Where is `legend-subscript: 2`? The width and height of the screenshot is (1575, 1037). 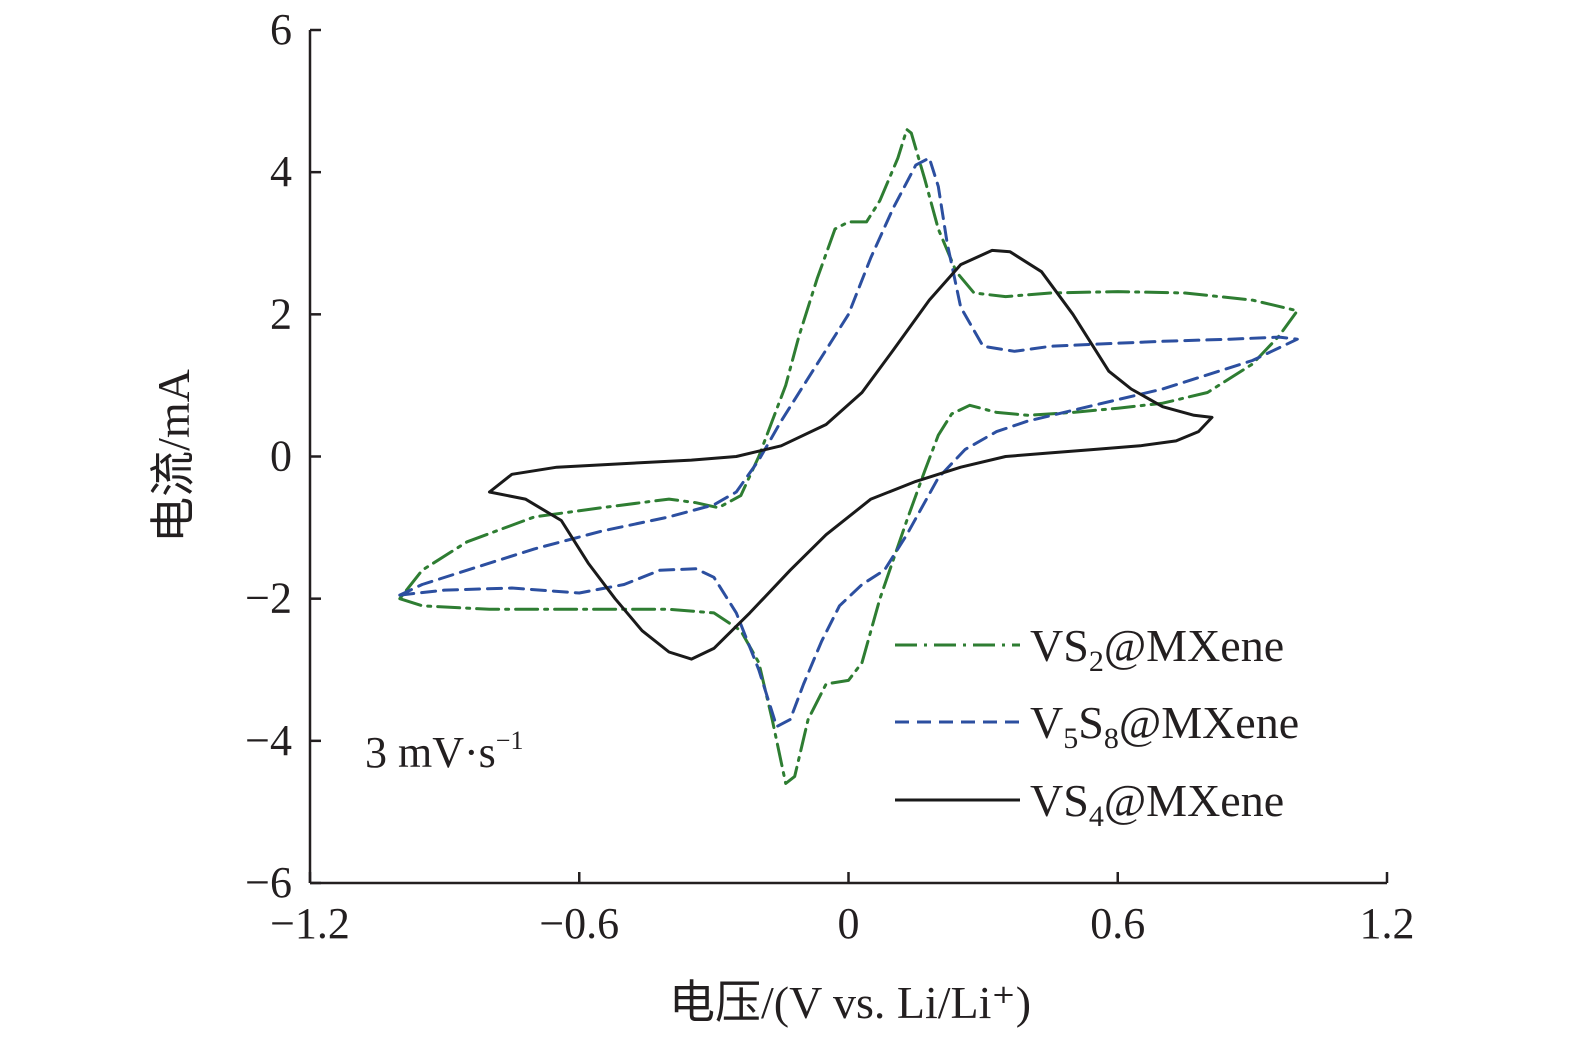
legend-subscript: 2 is located at coordinates (1096, 661).